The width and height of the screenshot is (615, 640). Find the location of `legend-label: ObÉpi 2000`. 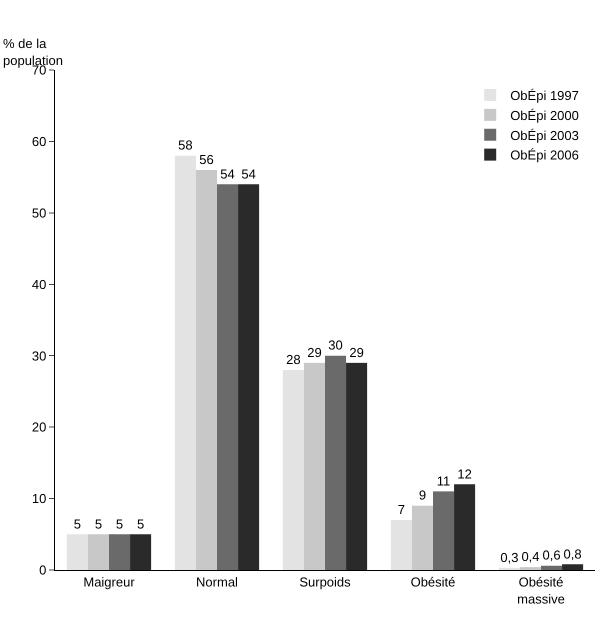

legend-label: ObÉpi 2000 is located at coordinates (544, 115).